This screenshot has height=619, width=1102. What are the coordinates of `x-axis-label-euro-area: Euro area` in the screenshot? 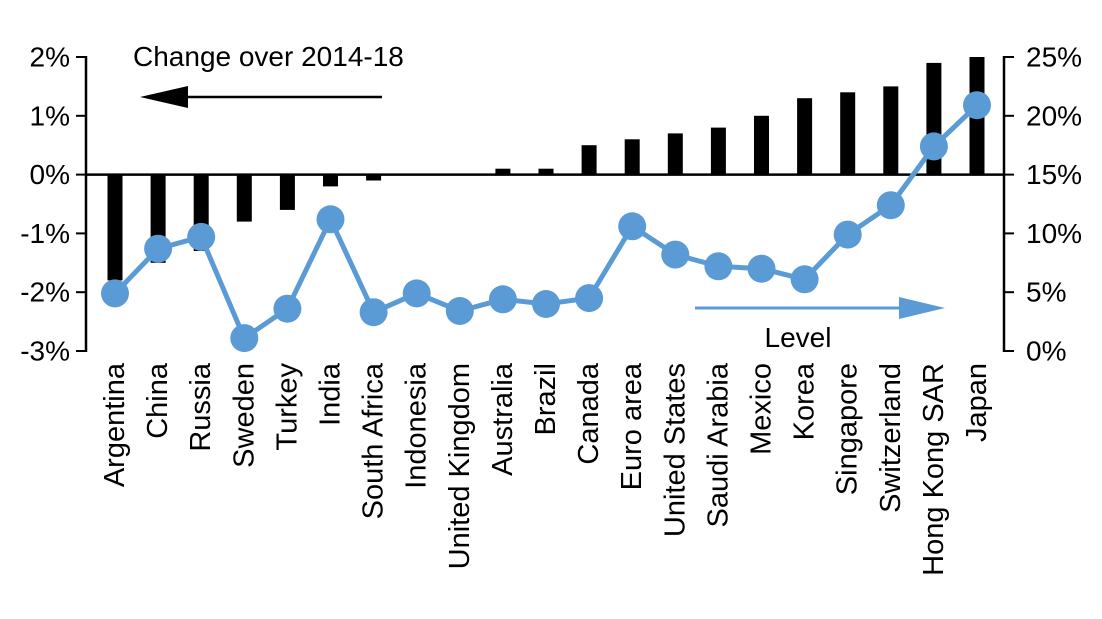 It's located at (632, 426).